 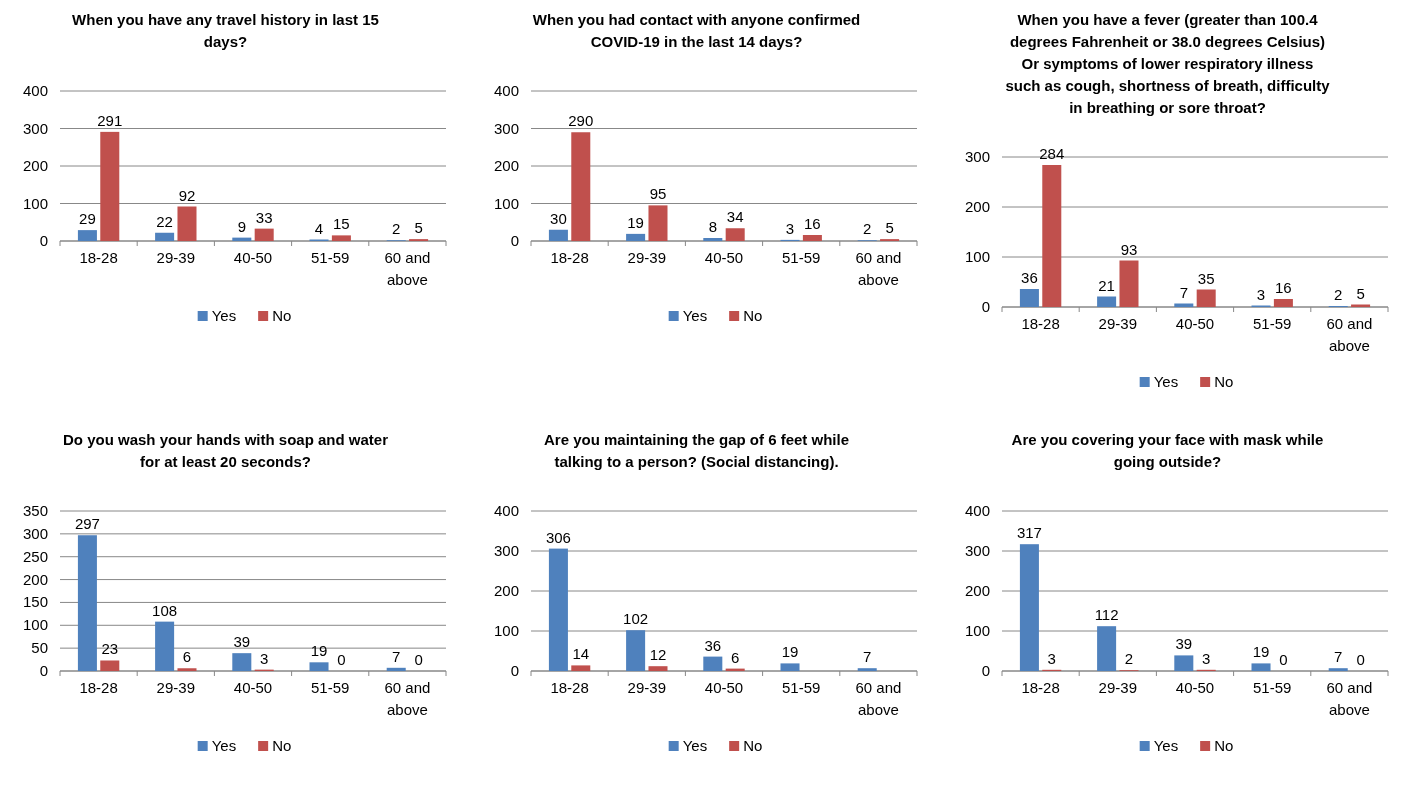 What do you see at coordinates (87, 219) in the screenshot?
I see `data-label: 29` at bounding box center [87, 219].